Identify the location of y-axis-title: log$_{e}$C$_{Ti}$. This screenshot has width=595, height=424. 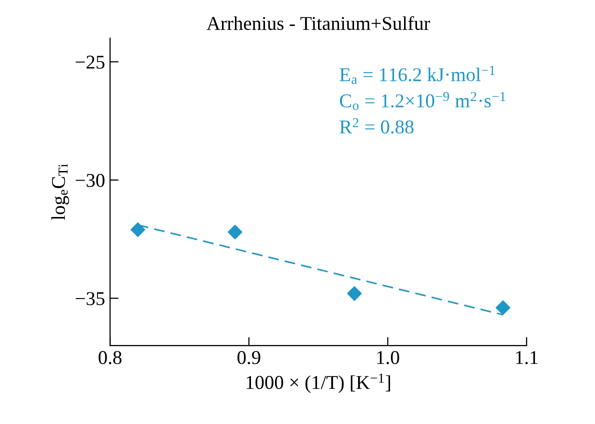
(60, 192).